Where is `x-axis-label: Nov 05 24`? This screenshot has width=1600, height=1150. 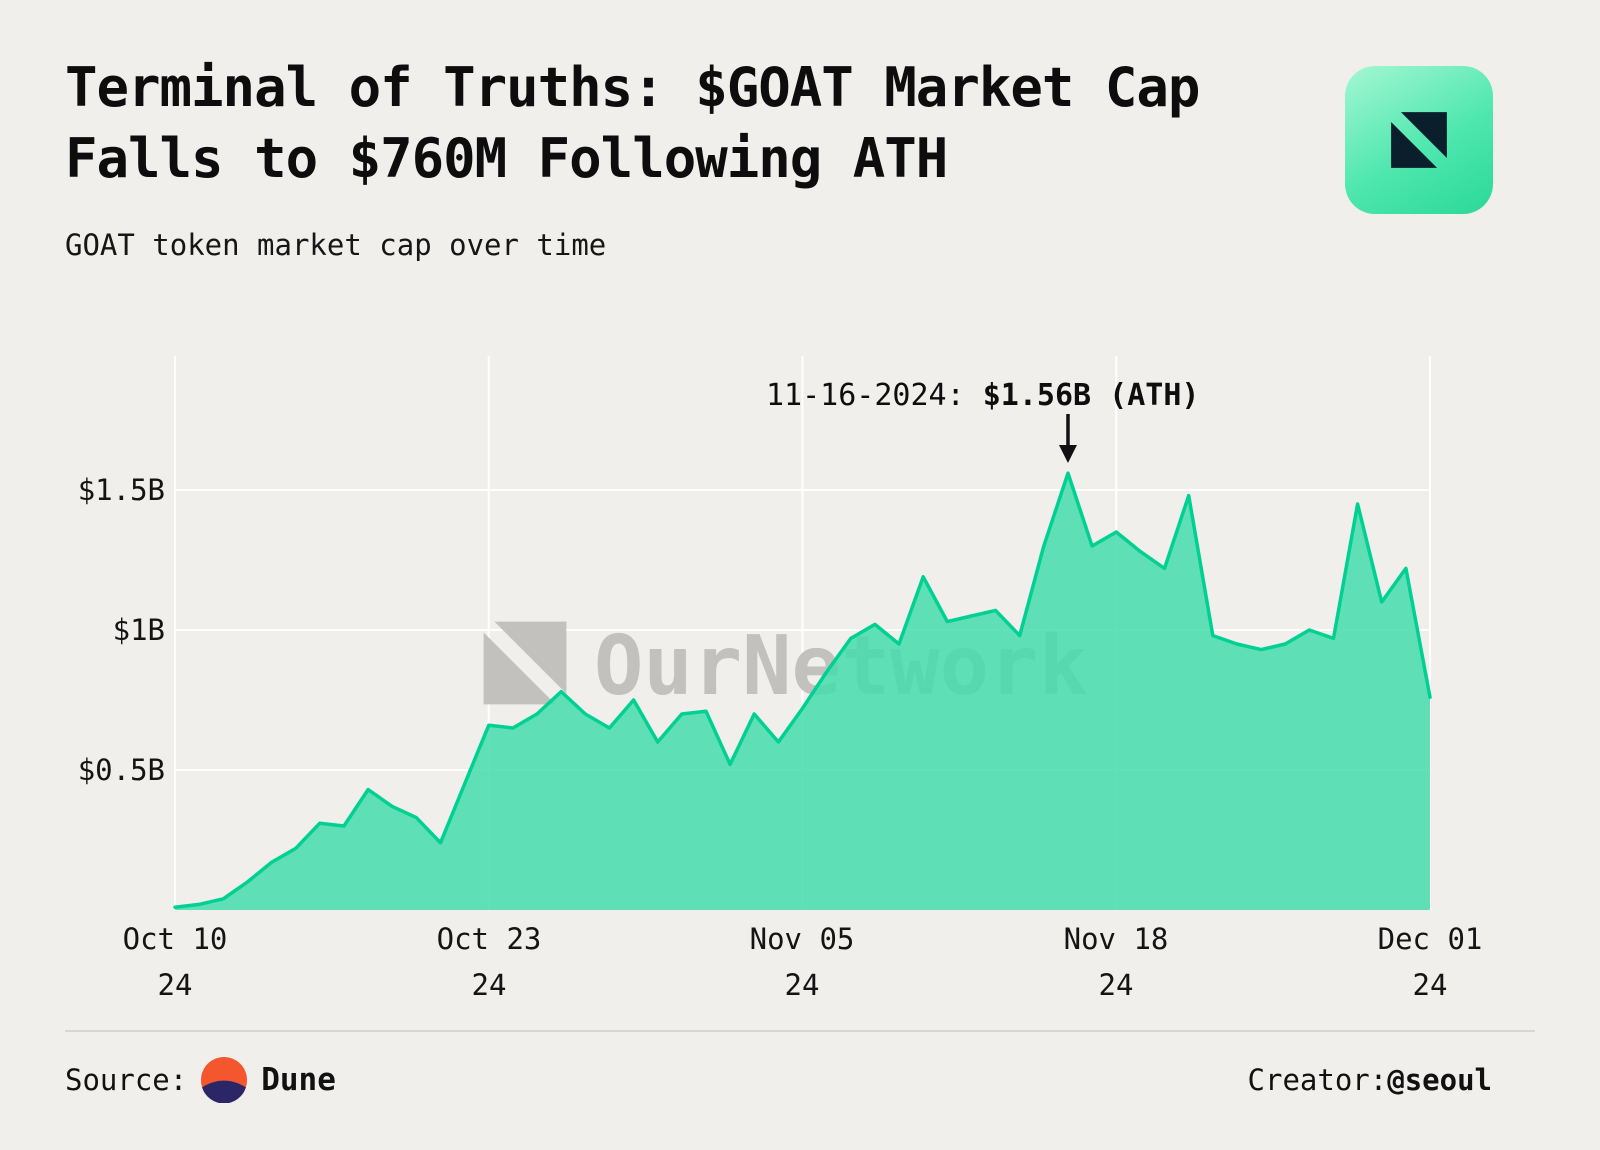
x-axis-label: Nov 05 24 is located at coordinates (802, 962).